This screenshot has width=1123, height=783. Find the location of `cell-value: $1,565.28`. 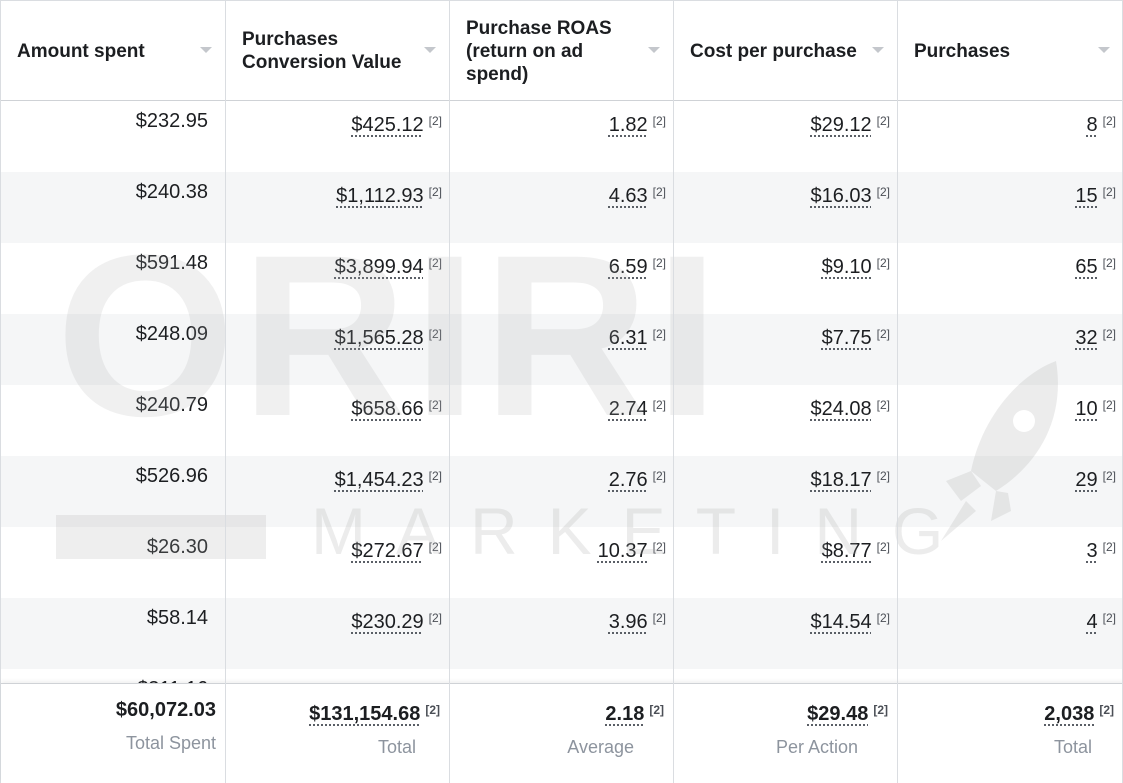

cell-value: $1,565.28 is located at coordinates (379, 338).